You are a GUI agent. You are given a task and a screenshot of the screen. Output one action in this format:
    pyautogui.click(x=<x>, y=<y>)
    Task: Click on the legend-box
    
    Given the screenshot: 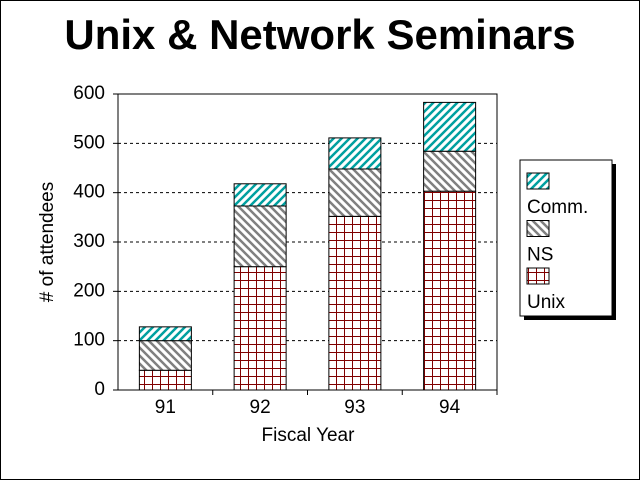 What is the action you would take?
    pyautogui.click(x=566, y=238)
    